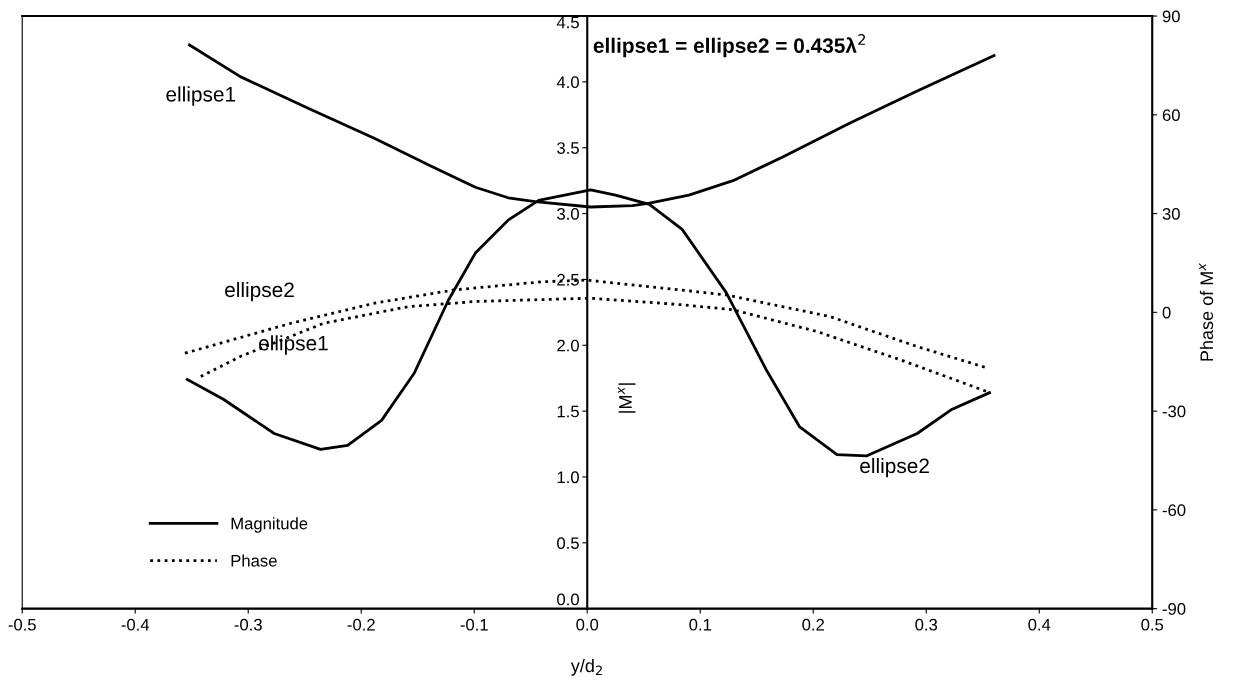  What do you see at coordinates (1166, 312) in the screenshot?
I see `y2-tick-label: 0` at bounding box center [1166, 312].